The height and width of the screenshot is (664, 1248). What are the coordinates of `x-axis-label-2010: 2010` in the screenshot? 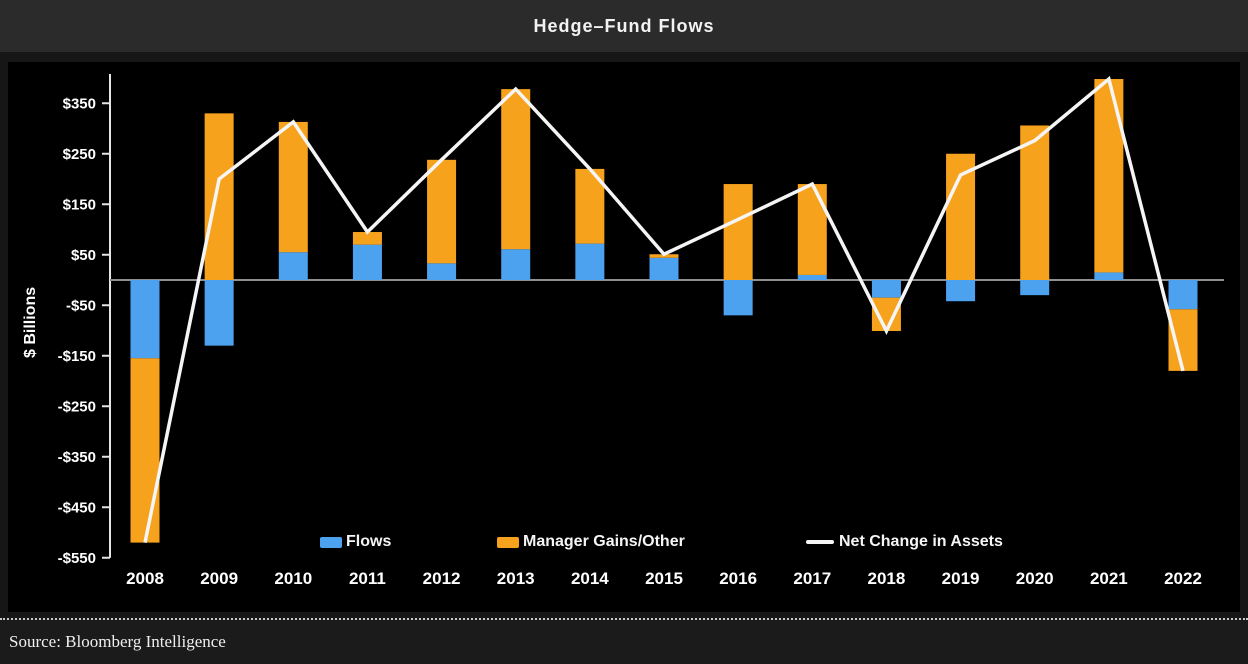 It's located at (293, 578).